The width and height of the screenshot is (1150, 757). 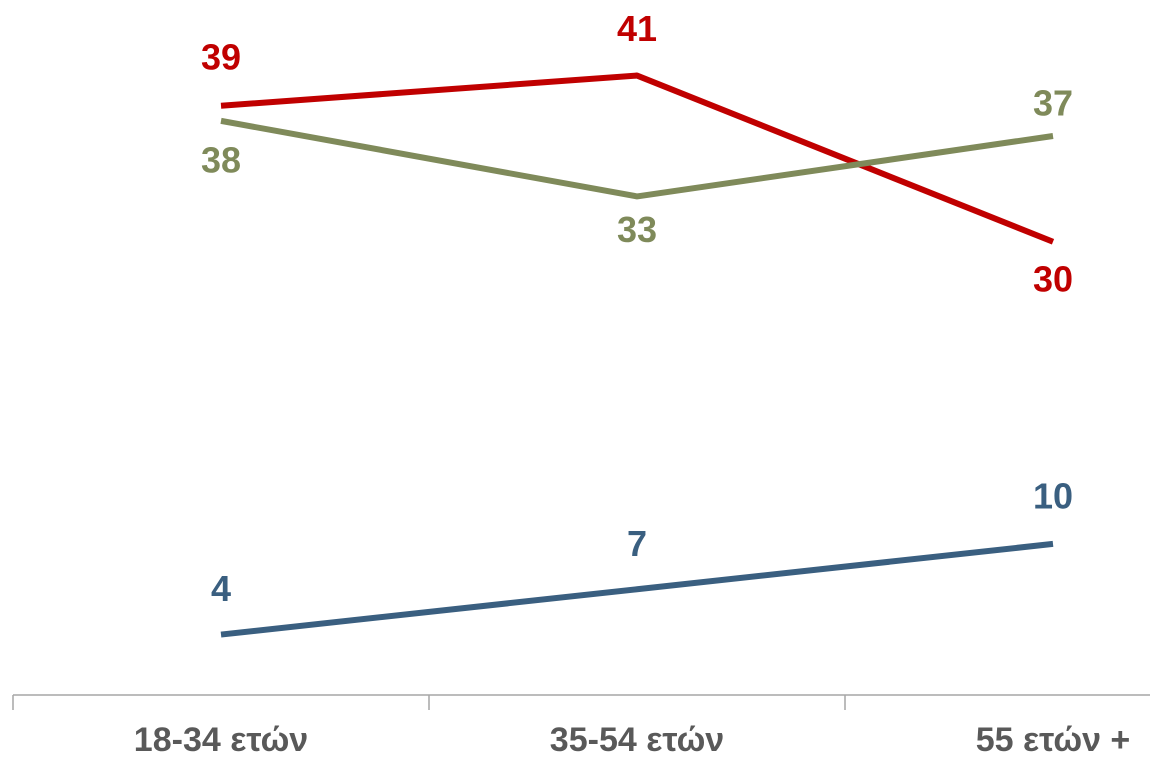 What do you see at coordinates (221, 56) in the screenshot?
I see `data-label: 39` at bounding box center [221, 56].